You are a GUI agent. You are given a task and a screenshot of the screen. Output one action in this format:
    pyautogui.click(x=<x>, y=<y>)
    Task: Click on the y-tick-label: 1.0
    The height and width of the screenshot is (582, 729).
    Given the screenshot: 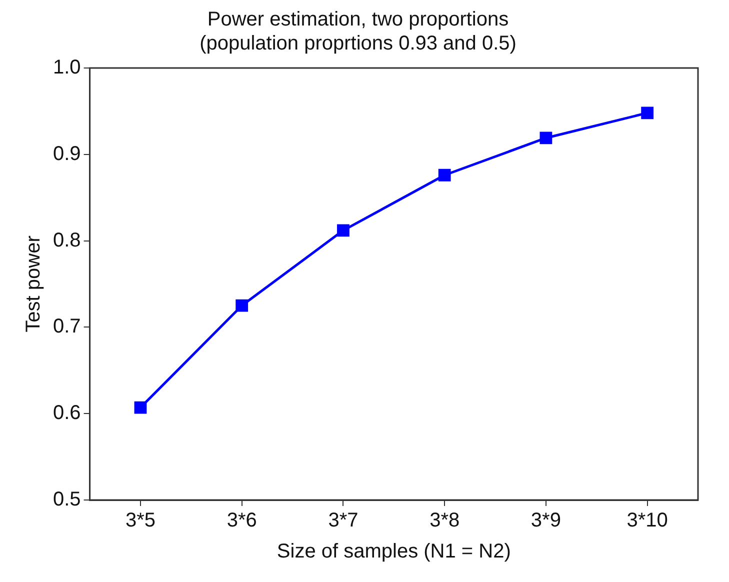 What is the action you would take?
    pyautogui.click(x=66, y=67)
    